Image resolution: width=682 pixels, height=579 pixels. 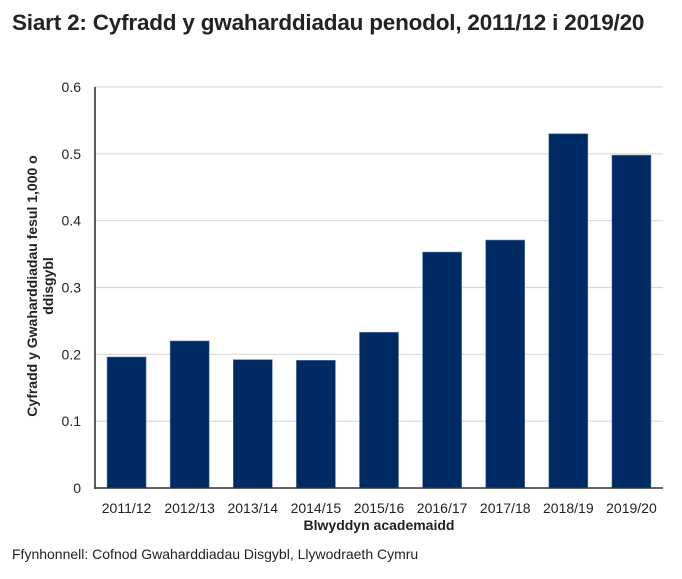 I want to click on x-tick-label: 2019/20, so click(x=631, y=508).